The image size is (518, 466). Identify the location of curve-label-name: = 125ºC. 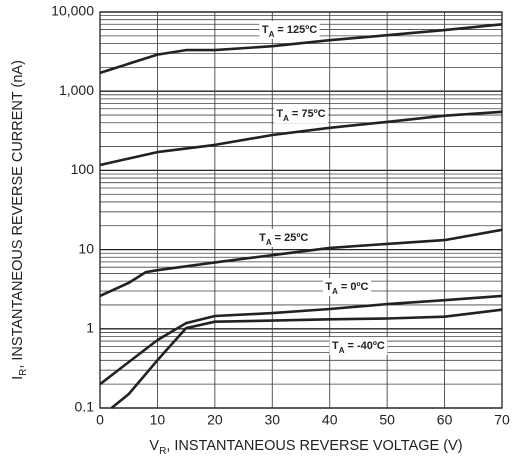
(297, 30).